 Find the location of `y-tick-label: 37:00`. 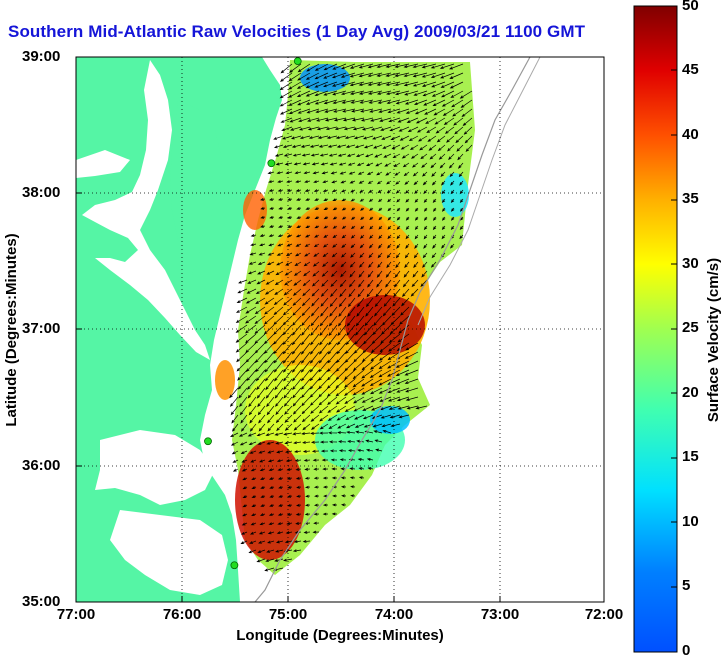

y-tick-label: 37:00 is located at coordinates (41, 328).